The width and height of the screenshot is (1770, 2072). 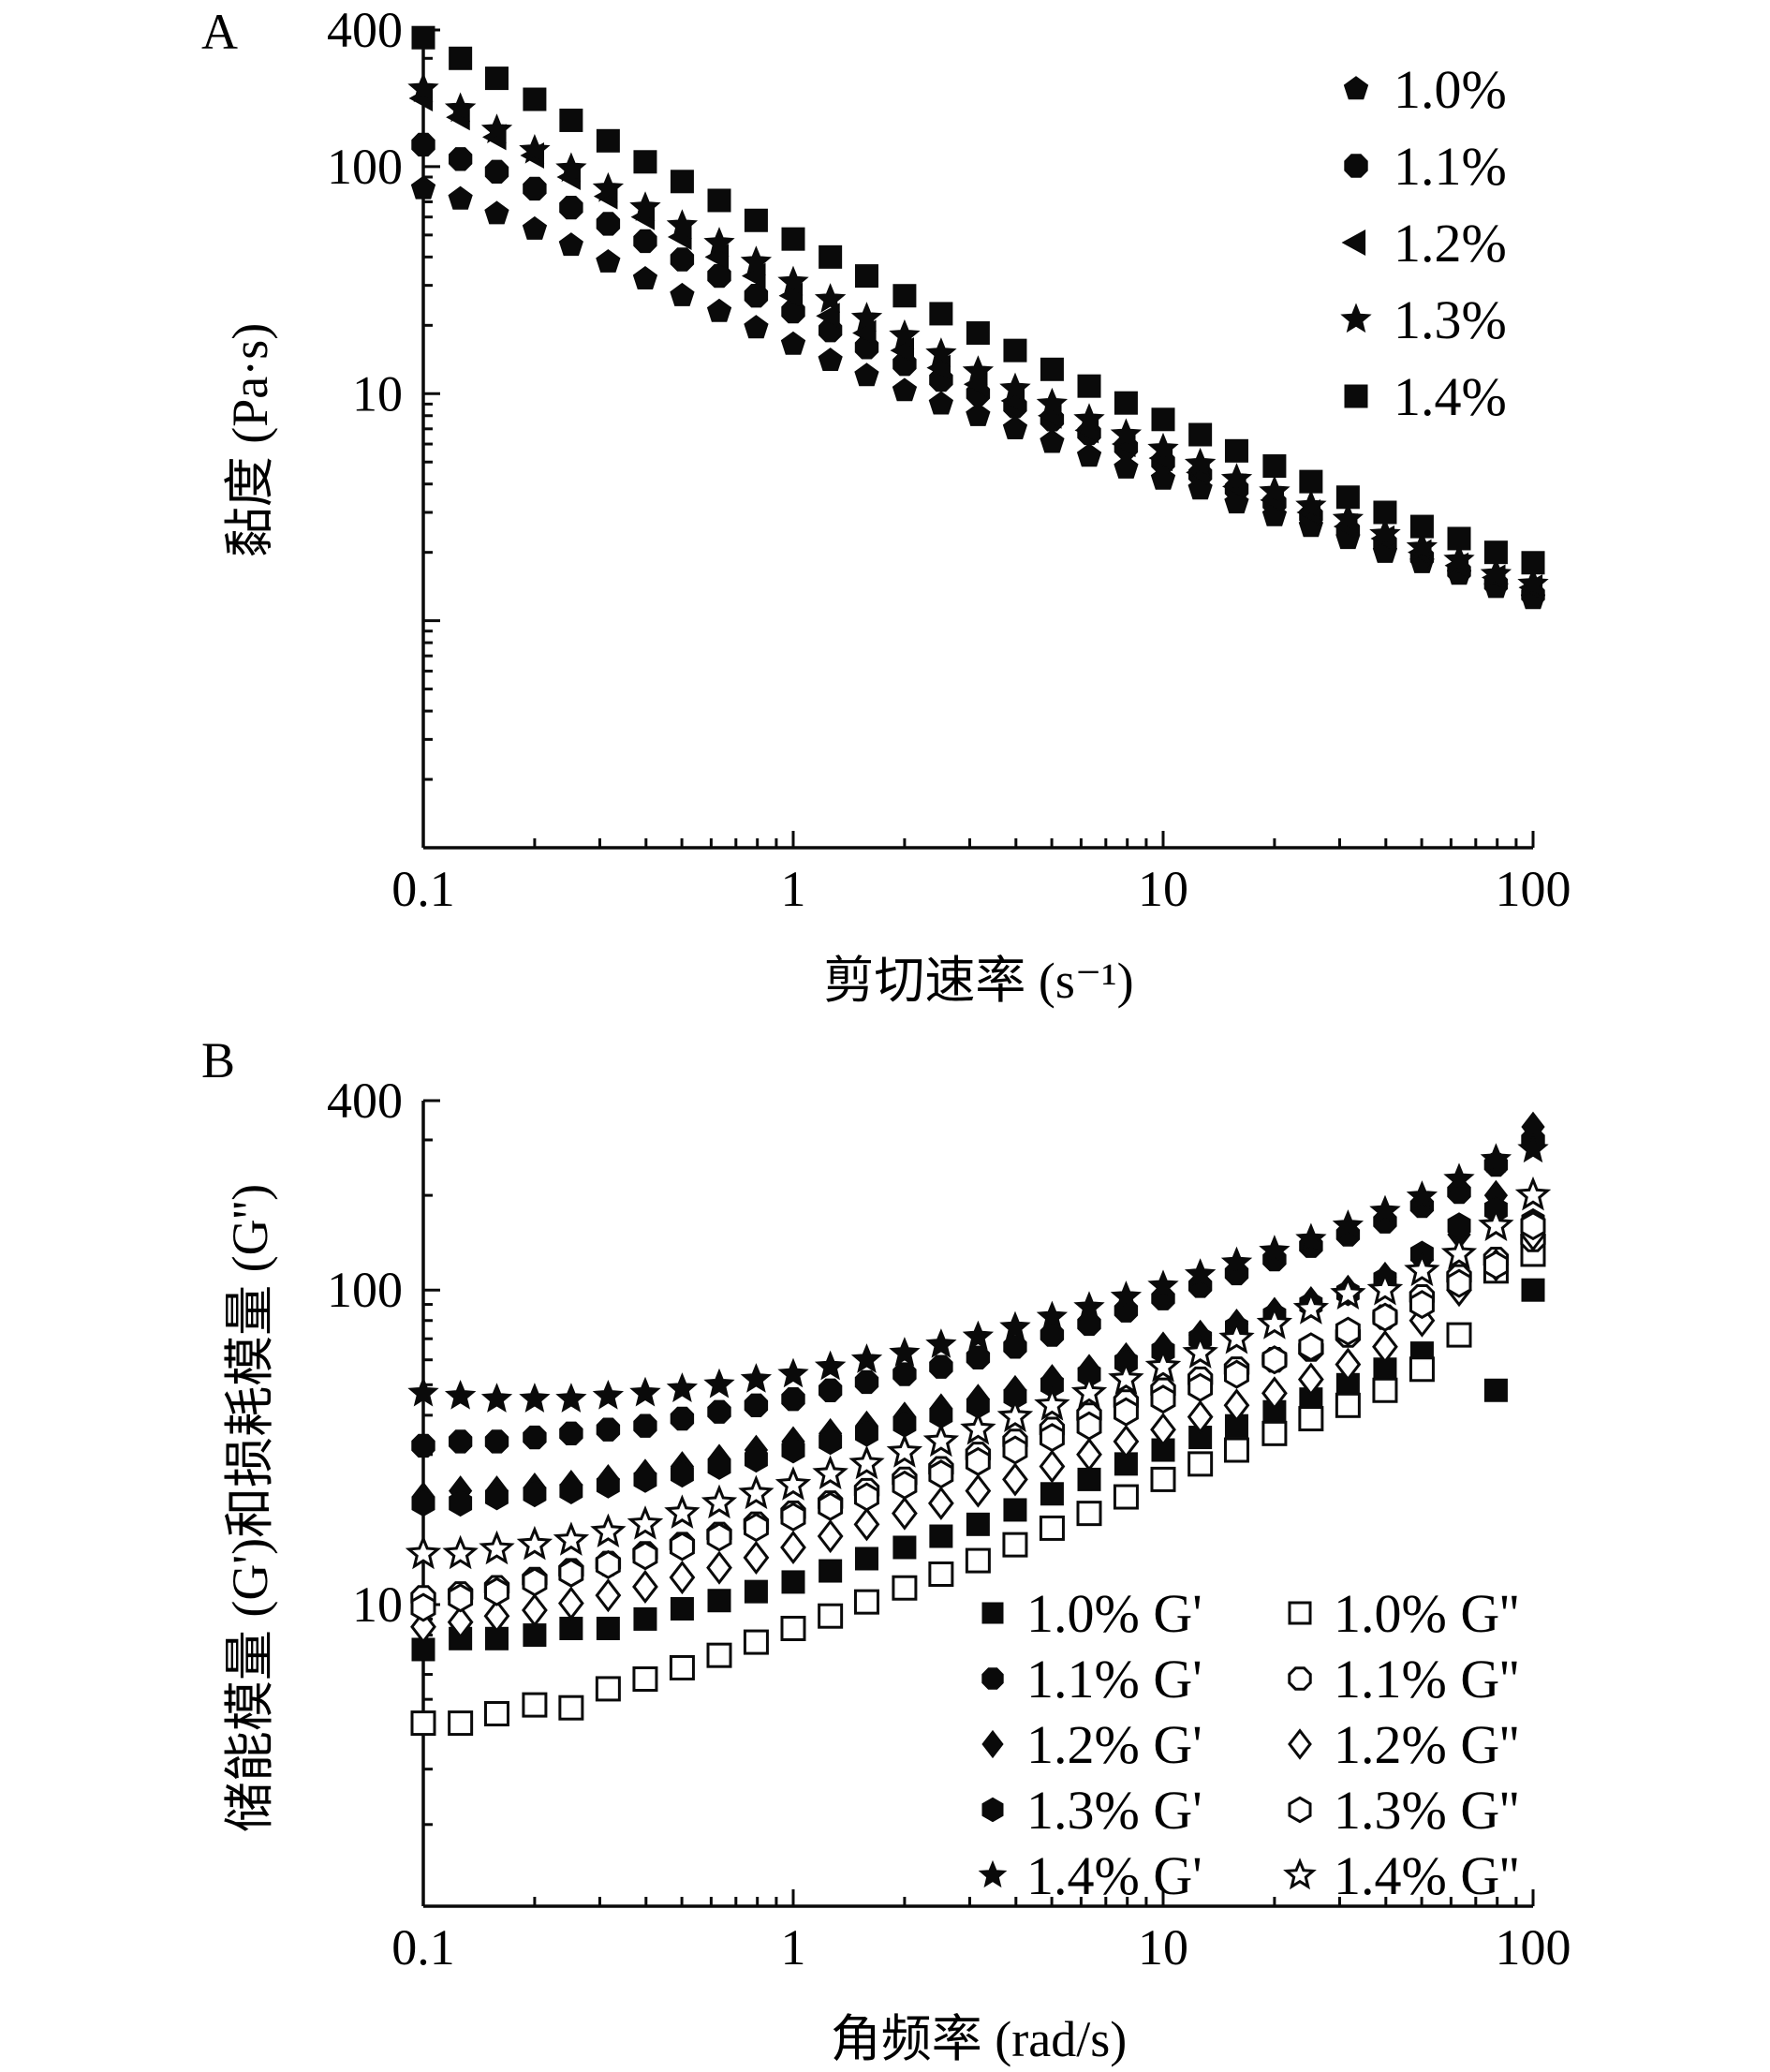 I want to click on panel-a-y-tick-labels: 10 100 400, so click(x=365, y=212).